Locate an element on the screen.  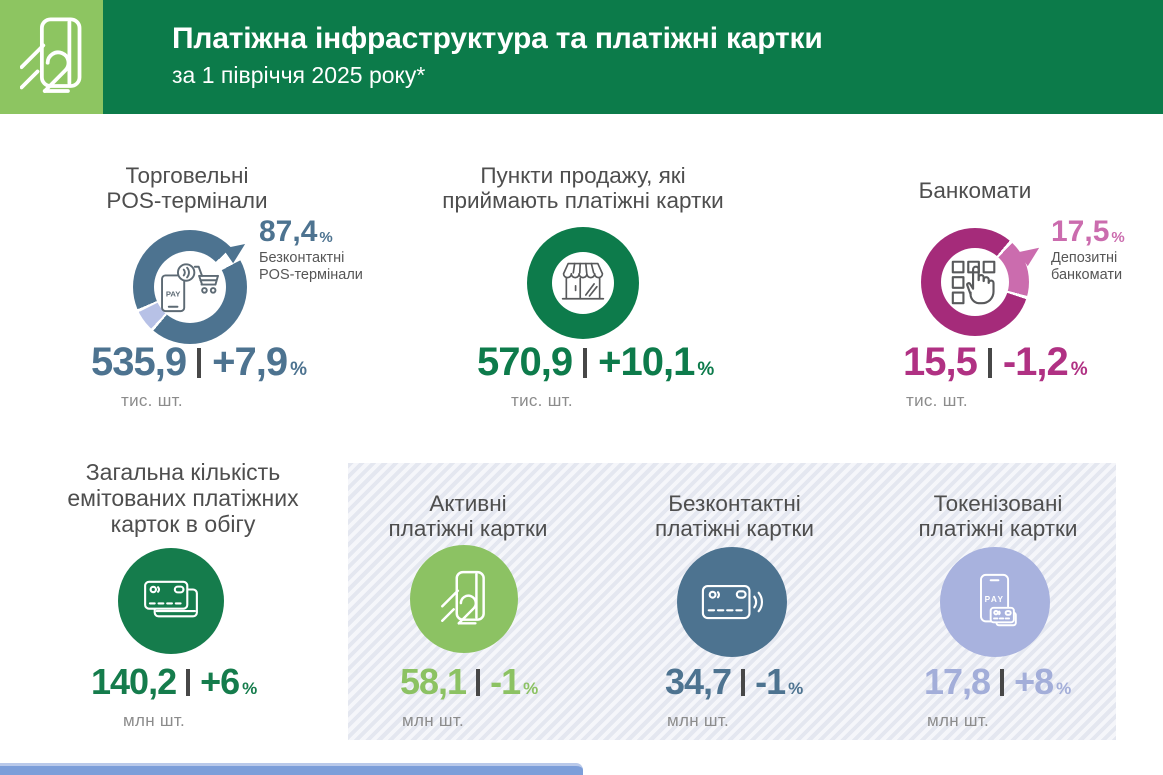
atms-donut-chart is located at coordinates (975, 282).